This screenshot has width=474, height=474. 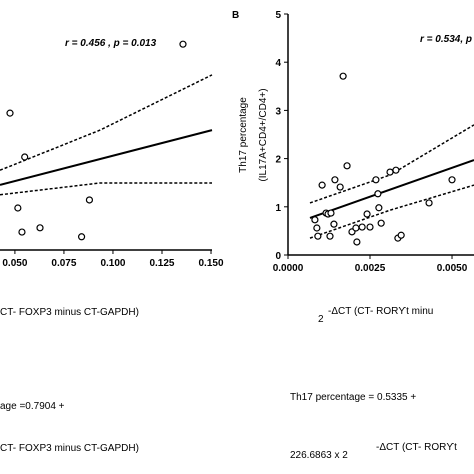 What do you see at coordinates (370, 268) in the screenshot?
I see `x-tick-label: 0.0025` at bounding box center [370, 268].